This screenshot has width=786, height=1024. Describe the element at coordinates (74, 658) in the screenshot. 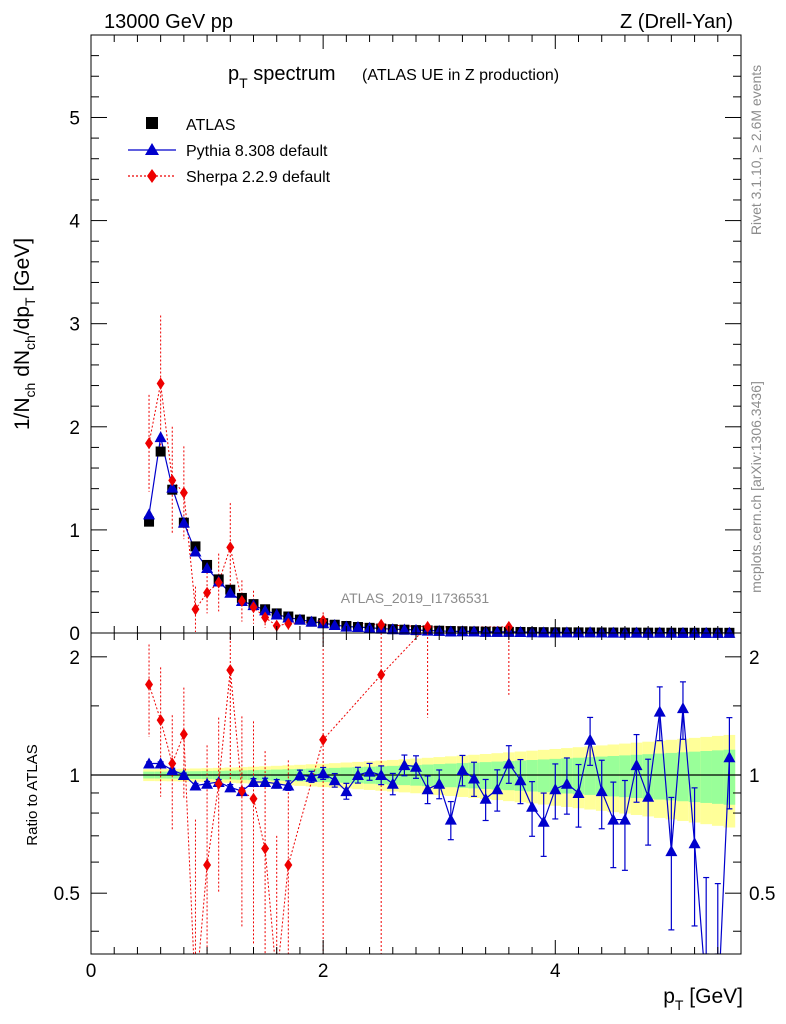

I see `ratio-tick-label-left: 2` at that location.